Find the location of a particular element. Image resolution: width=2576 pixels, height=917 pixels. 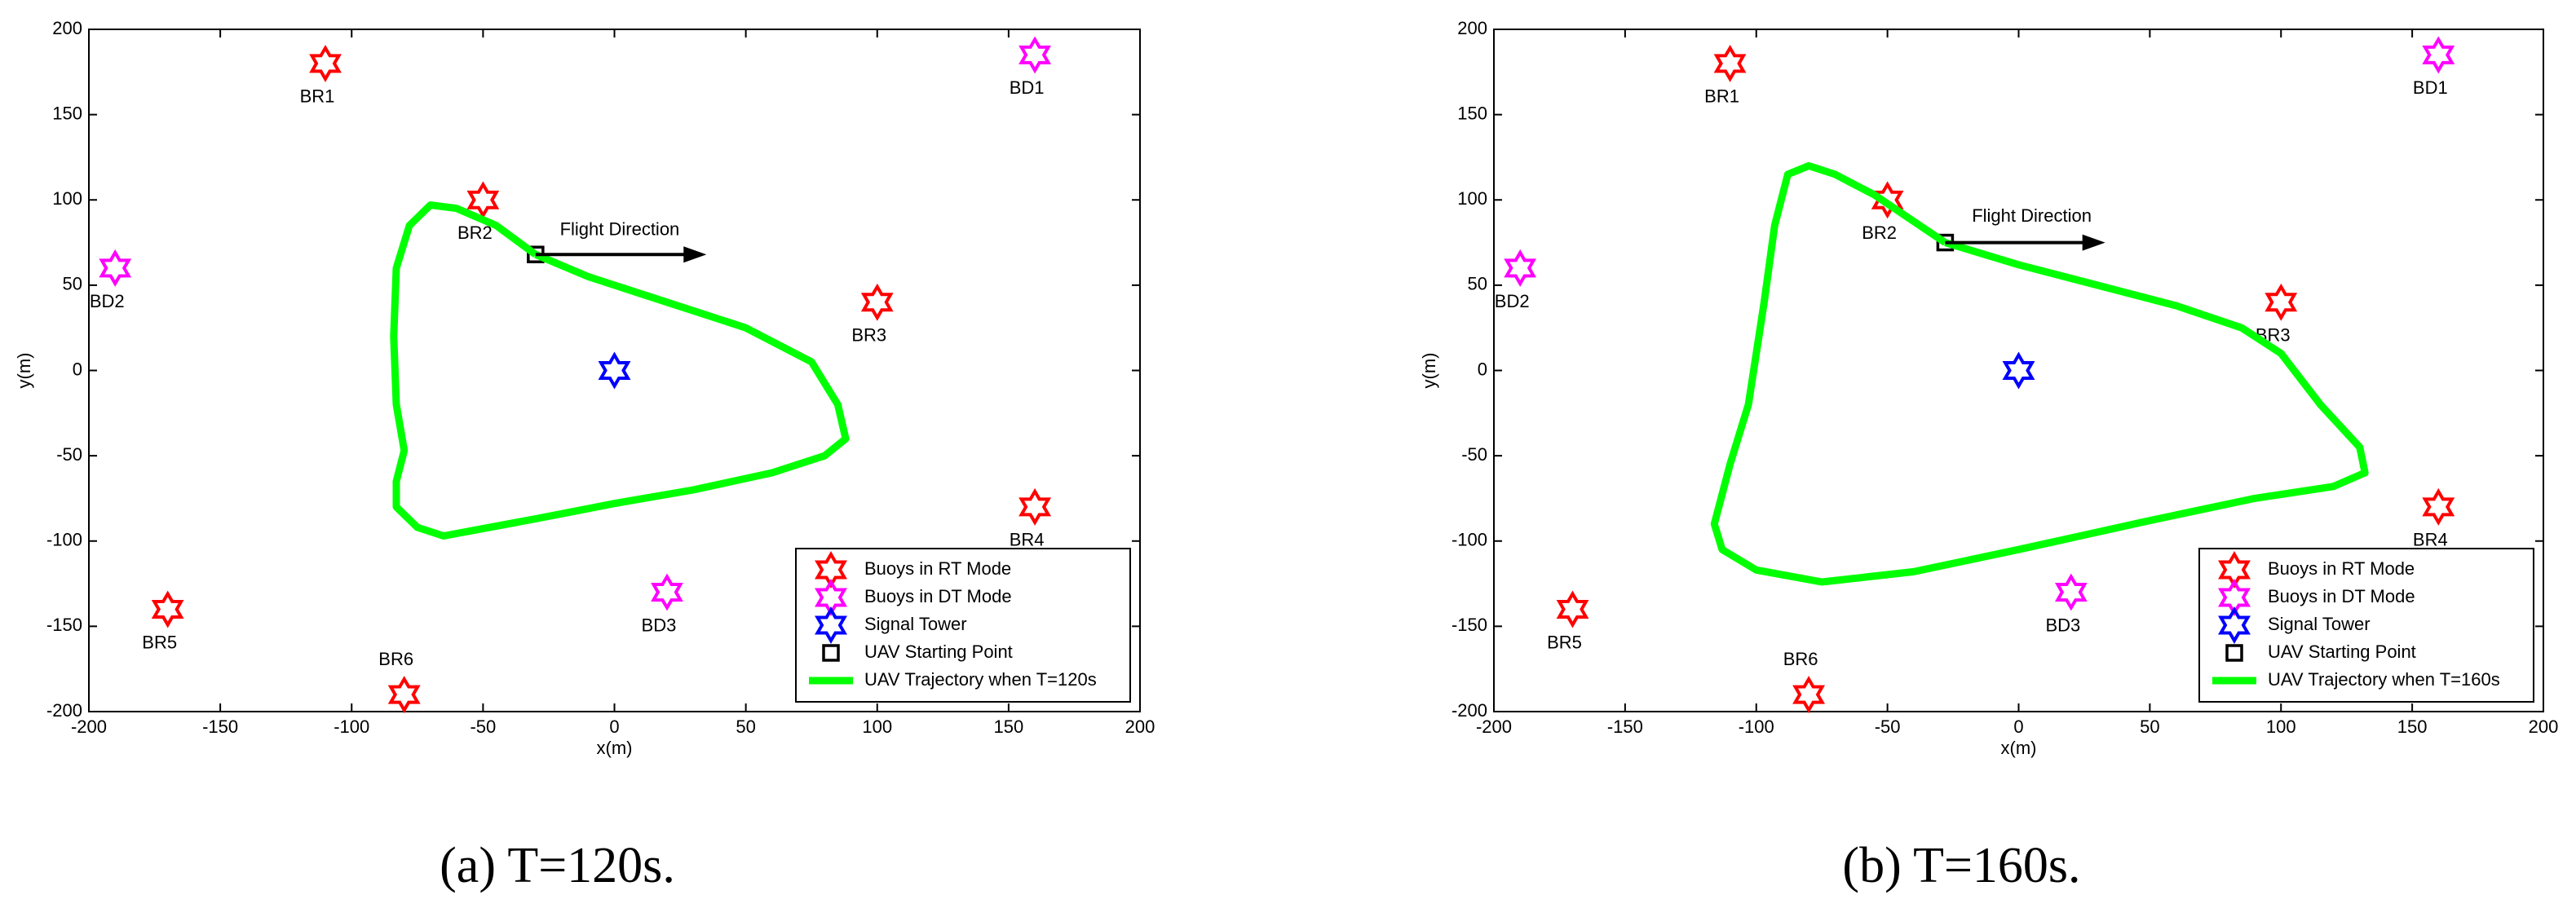

legend-label: UAV Trajectory when T=160s is located at coordinates (2384, 679).